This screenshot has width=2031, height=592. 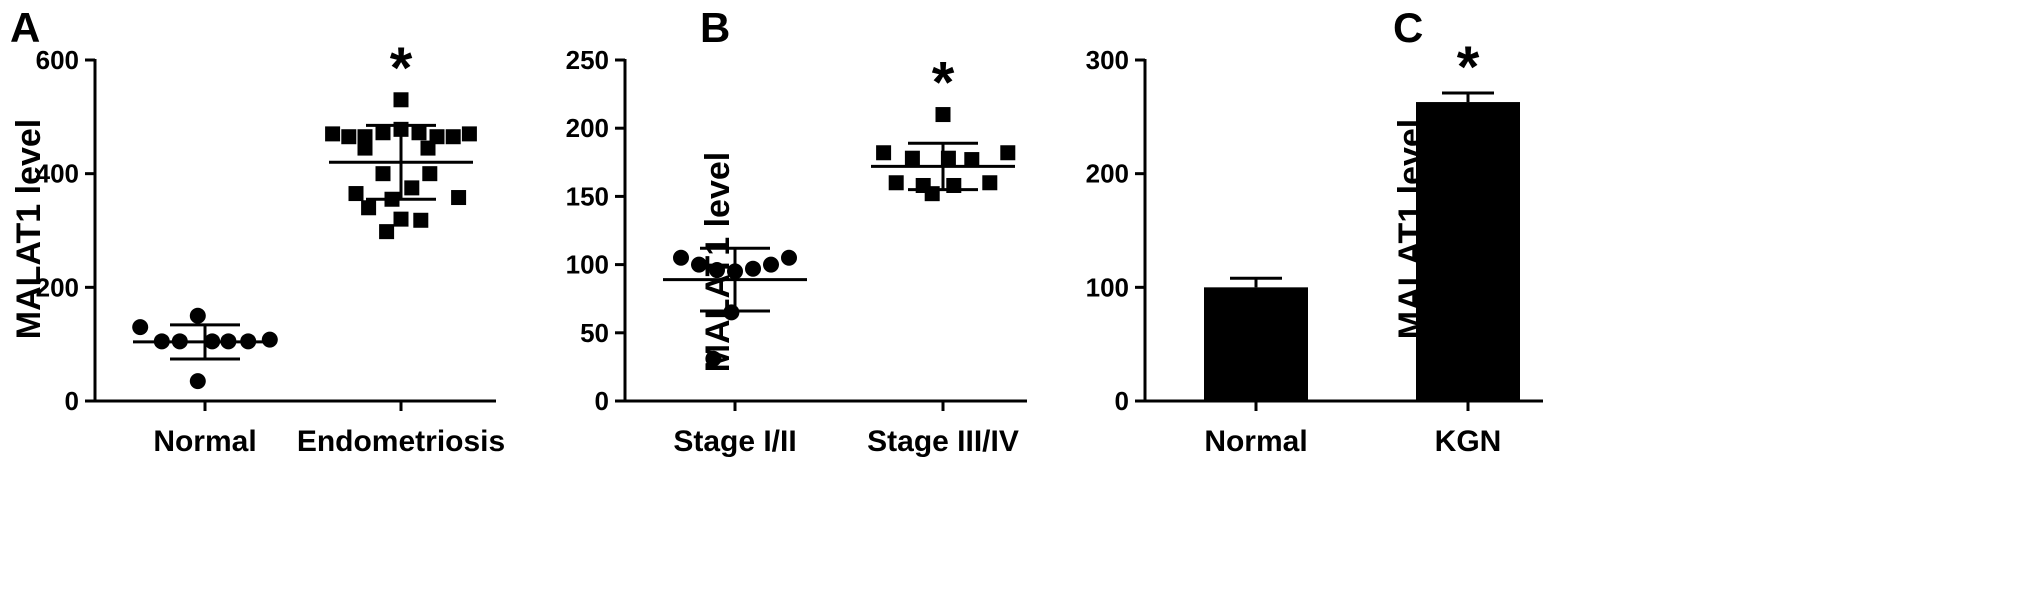 I want to click on y-tick-label: 600, so click(x=57, y=60).